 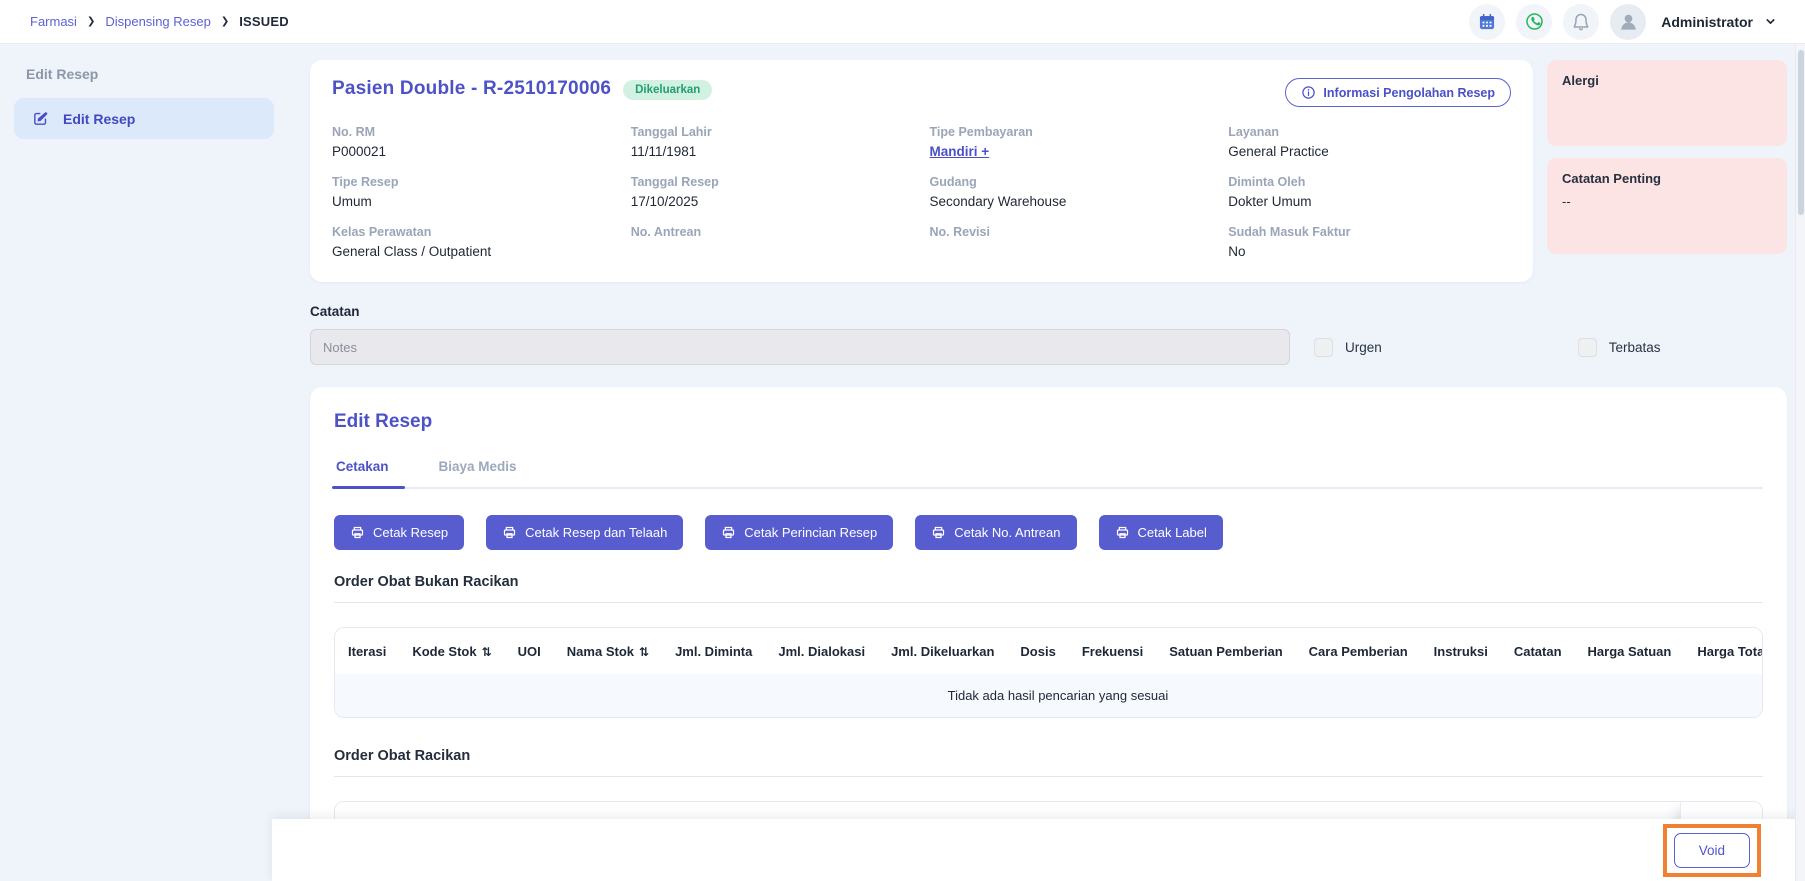 I want to click on terbatas-checkbox: Terbatas, so click(x=1619, y=347).